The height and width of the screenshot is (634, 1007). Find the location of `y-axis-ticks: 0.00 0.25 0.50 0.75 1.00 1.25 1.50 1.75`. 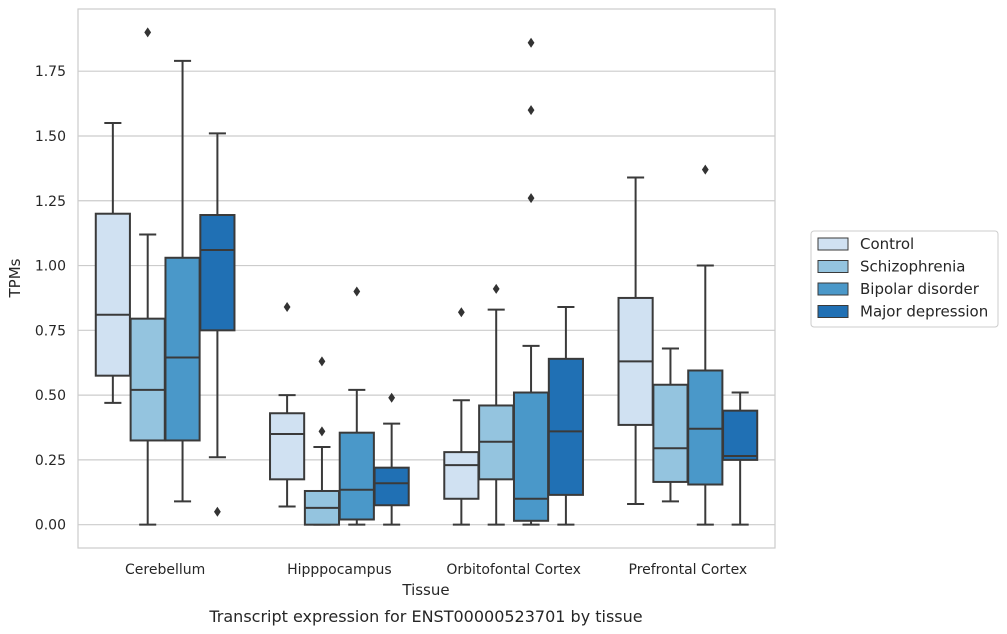

y-axis-ticks: 0.00 0.25 0.50 0.75 1.00 1.25 1.50 1.75 is located at coordinates (50, 298).